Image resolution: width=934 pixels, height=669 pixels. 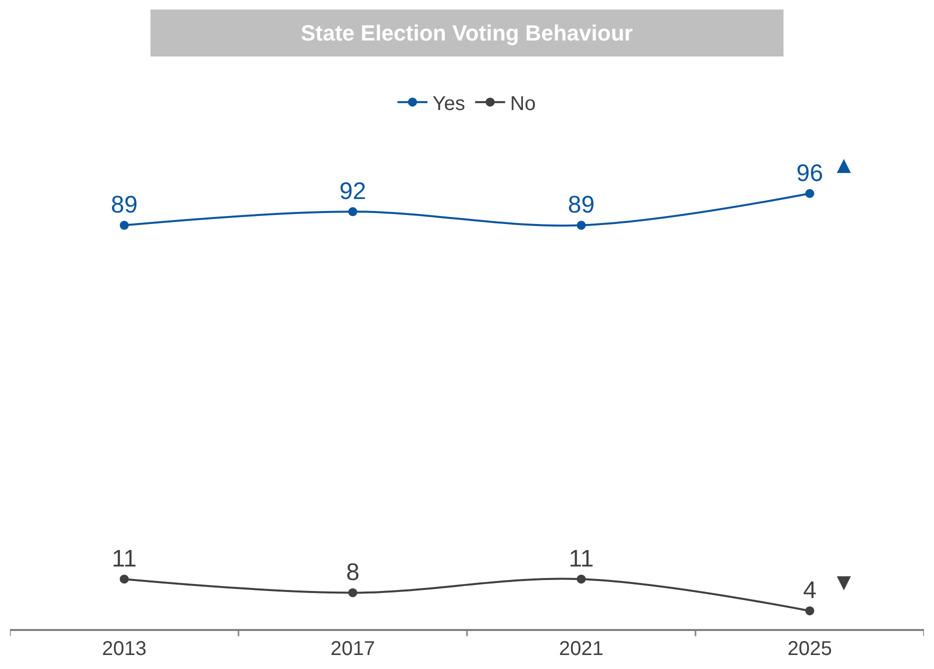 What do you see at coordinates (353, 572) in the screenshot?
I see `data-label: 8` at bounding box center [353, 572].